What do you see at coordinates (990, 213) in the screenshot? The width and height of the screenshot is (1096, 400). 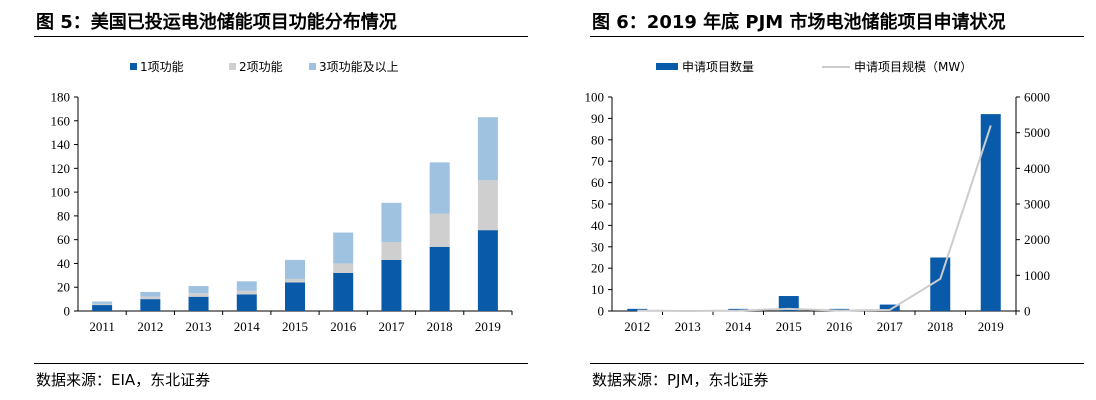 I see `bar-2019` at bounding box center [990, 213].